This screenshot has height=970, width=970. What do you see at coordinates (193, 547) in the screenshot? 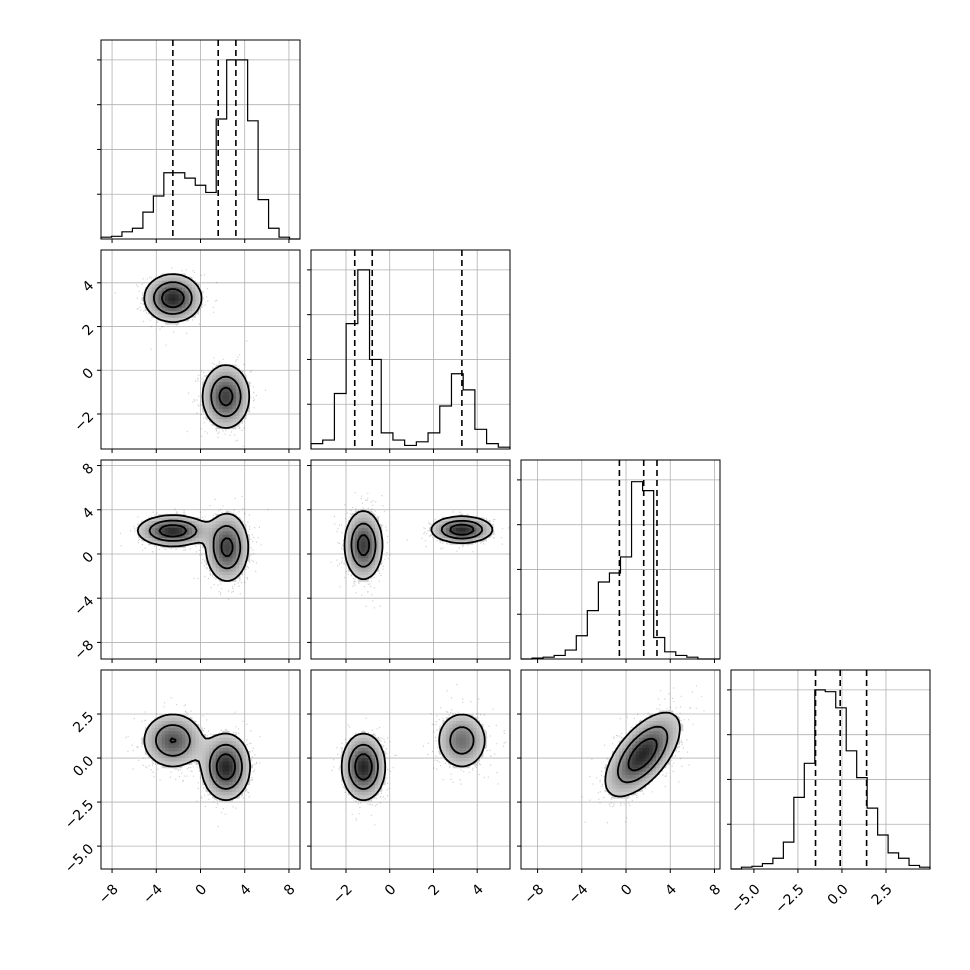
I see `density-contour` at bounding box center [193, 547].